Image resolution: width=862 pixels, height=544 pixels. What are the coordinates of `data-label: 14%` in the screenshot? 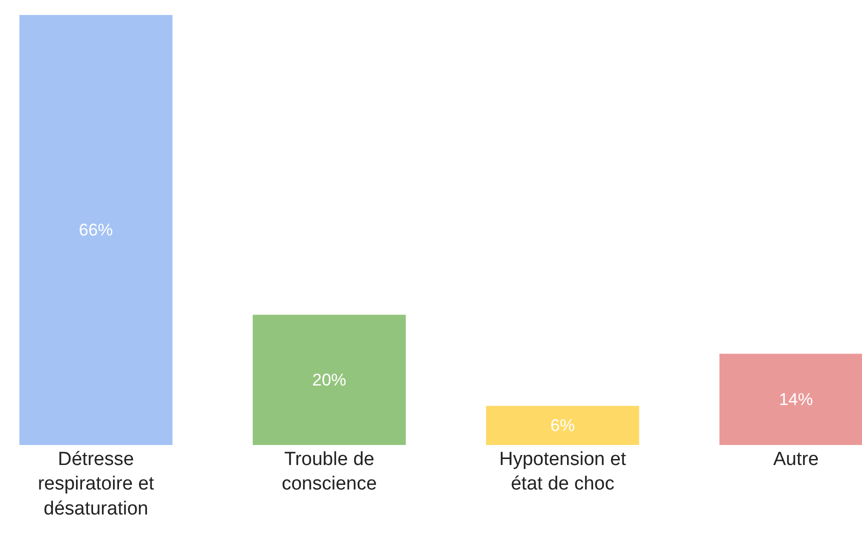 It's located at (795, 399).